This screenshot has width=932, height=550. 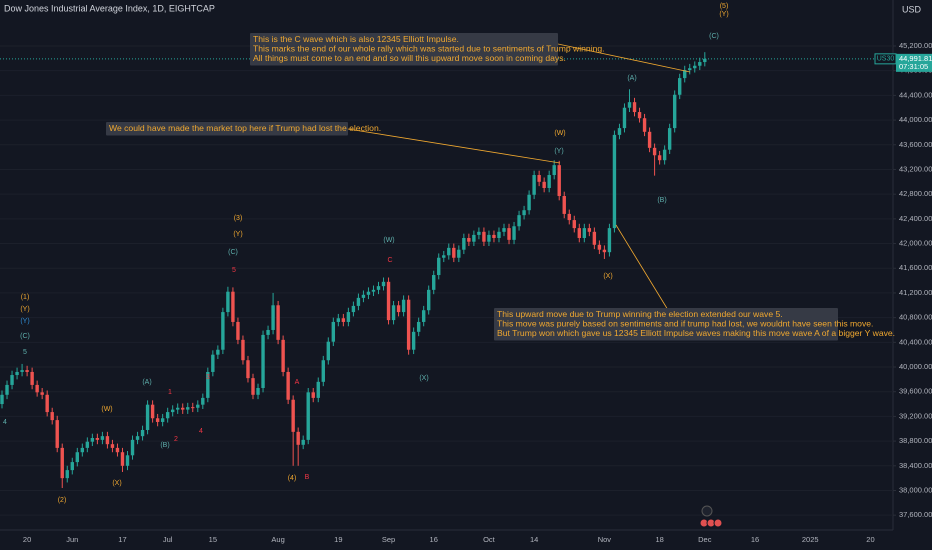 What do you see at coordinates (176, 439) in the screenshot?
I see `wave-label: 2` at bounding box center [176, 439].